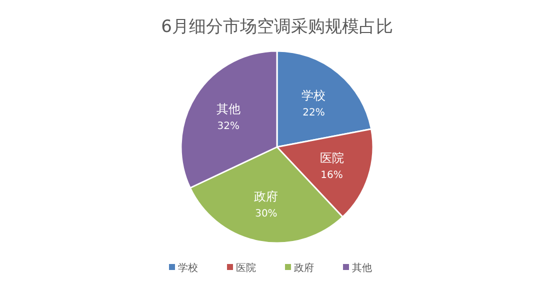  What do you see at coordinates (277, 27) in the screenshot?
I see `title: 6月细分市场空调采购规模占比` at bounding box center [277, 27].